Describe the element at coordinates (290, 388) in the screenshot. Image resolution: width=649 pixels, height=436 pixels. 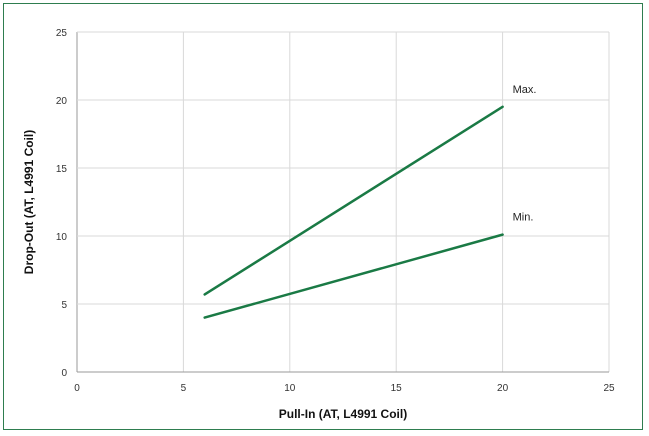
I see `x-tick-label: 10` at that location.